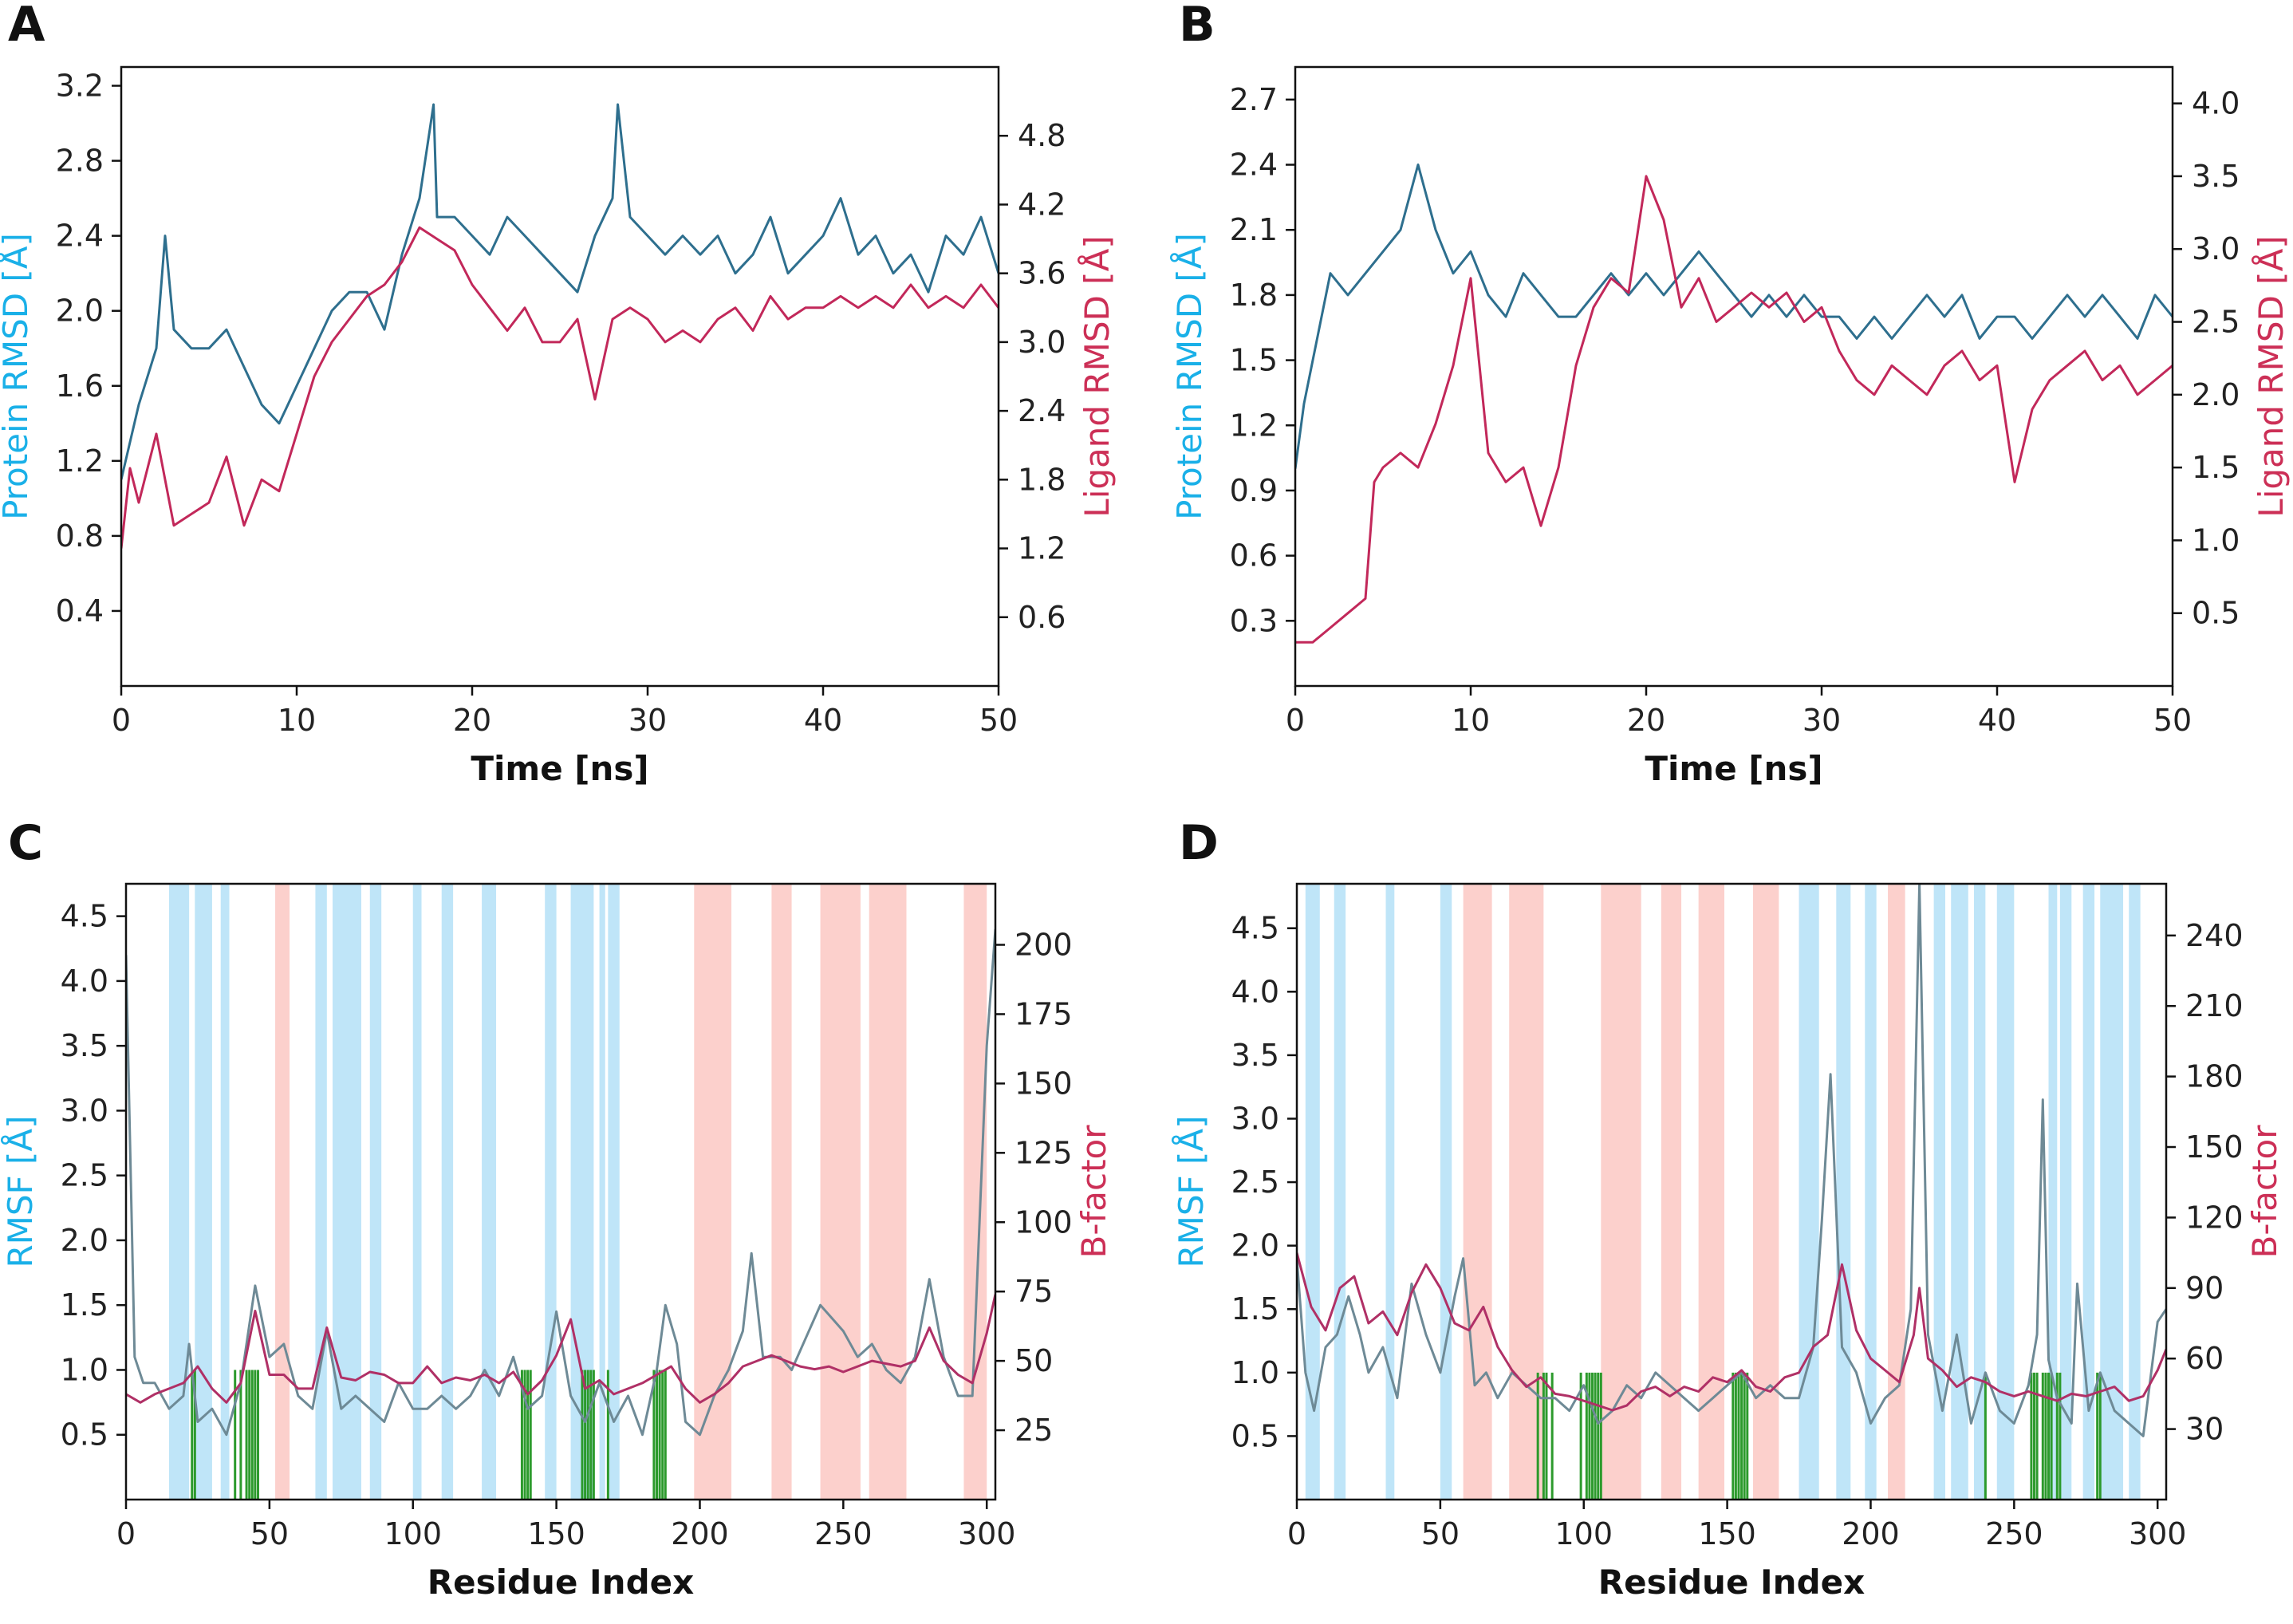  What do you see at coordinates (823, 721) in the screenshot?
I see `x-tick-label: 40` at bounding box center [823, 721].